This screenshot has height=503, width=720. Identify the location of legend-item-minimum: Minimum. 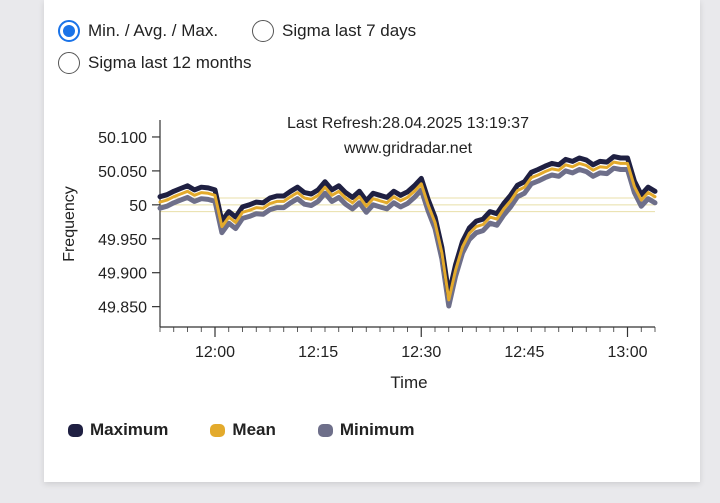
(366, 430).